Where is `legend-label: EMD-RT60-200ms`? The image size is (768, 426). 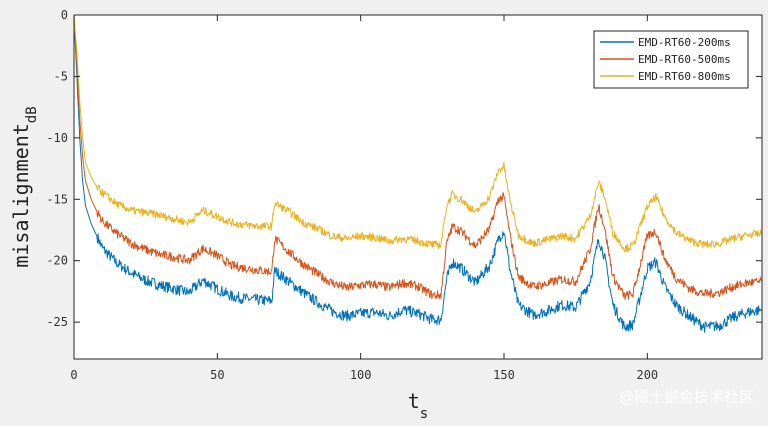 legend-label: EMD-RT60-200ms is located at coordinates (684, 42).